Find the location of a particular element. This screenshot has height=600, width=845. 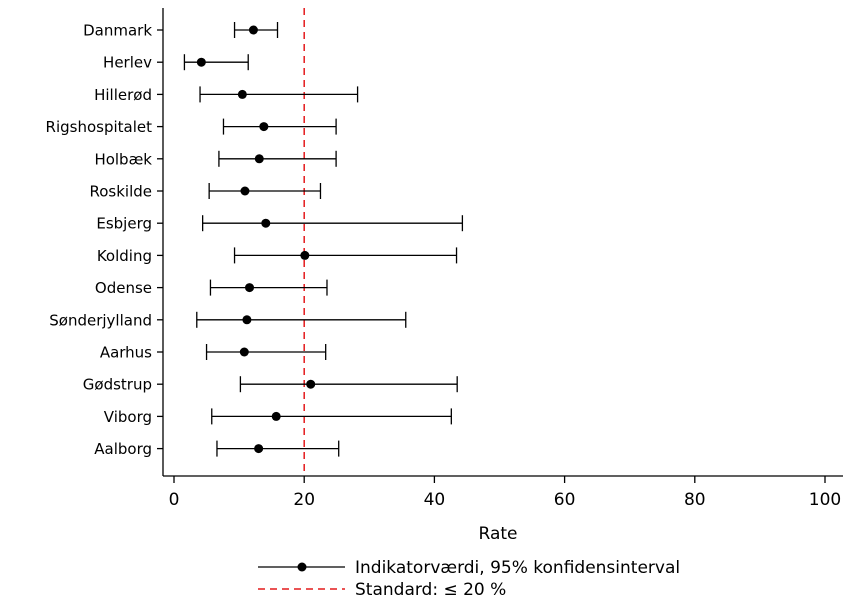

x-tick-label: 100 is located at coordinates (825, 500).